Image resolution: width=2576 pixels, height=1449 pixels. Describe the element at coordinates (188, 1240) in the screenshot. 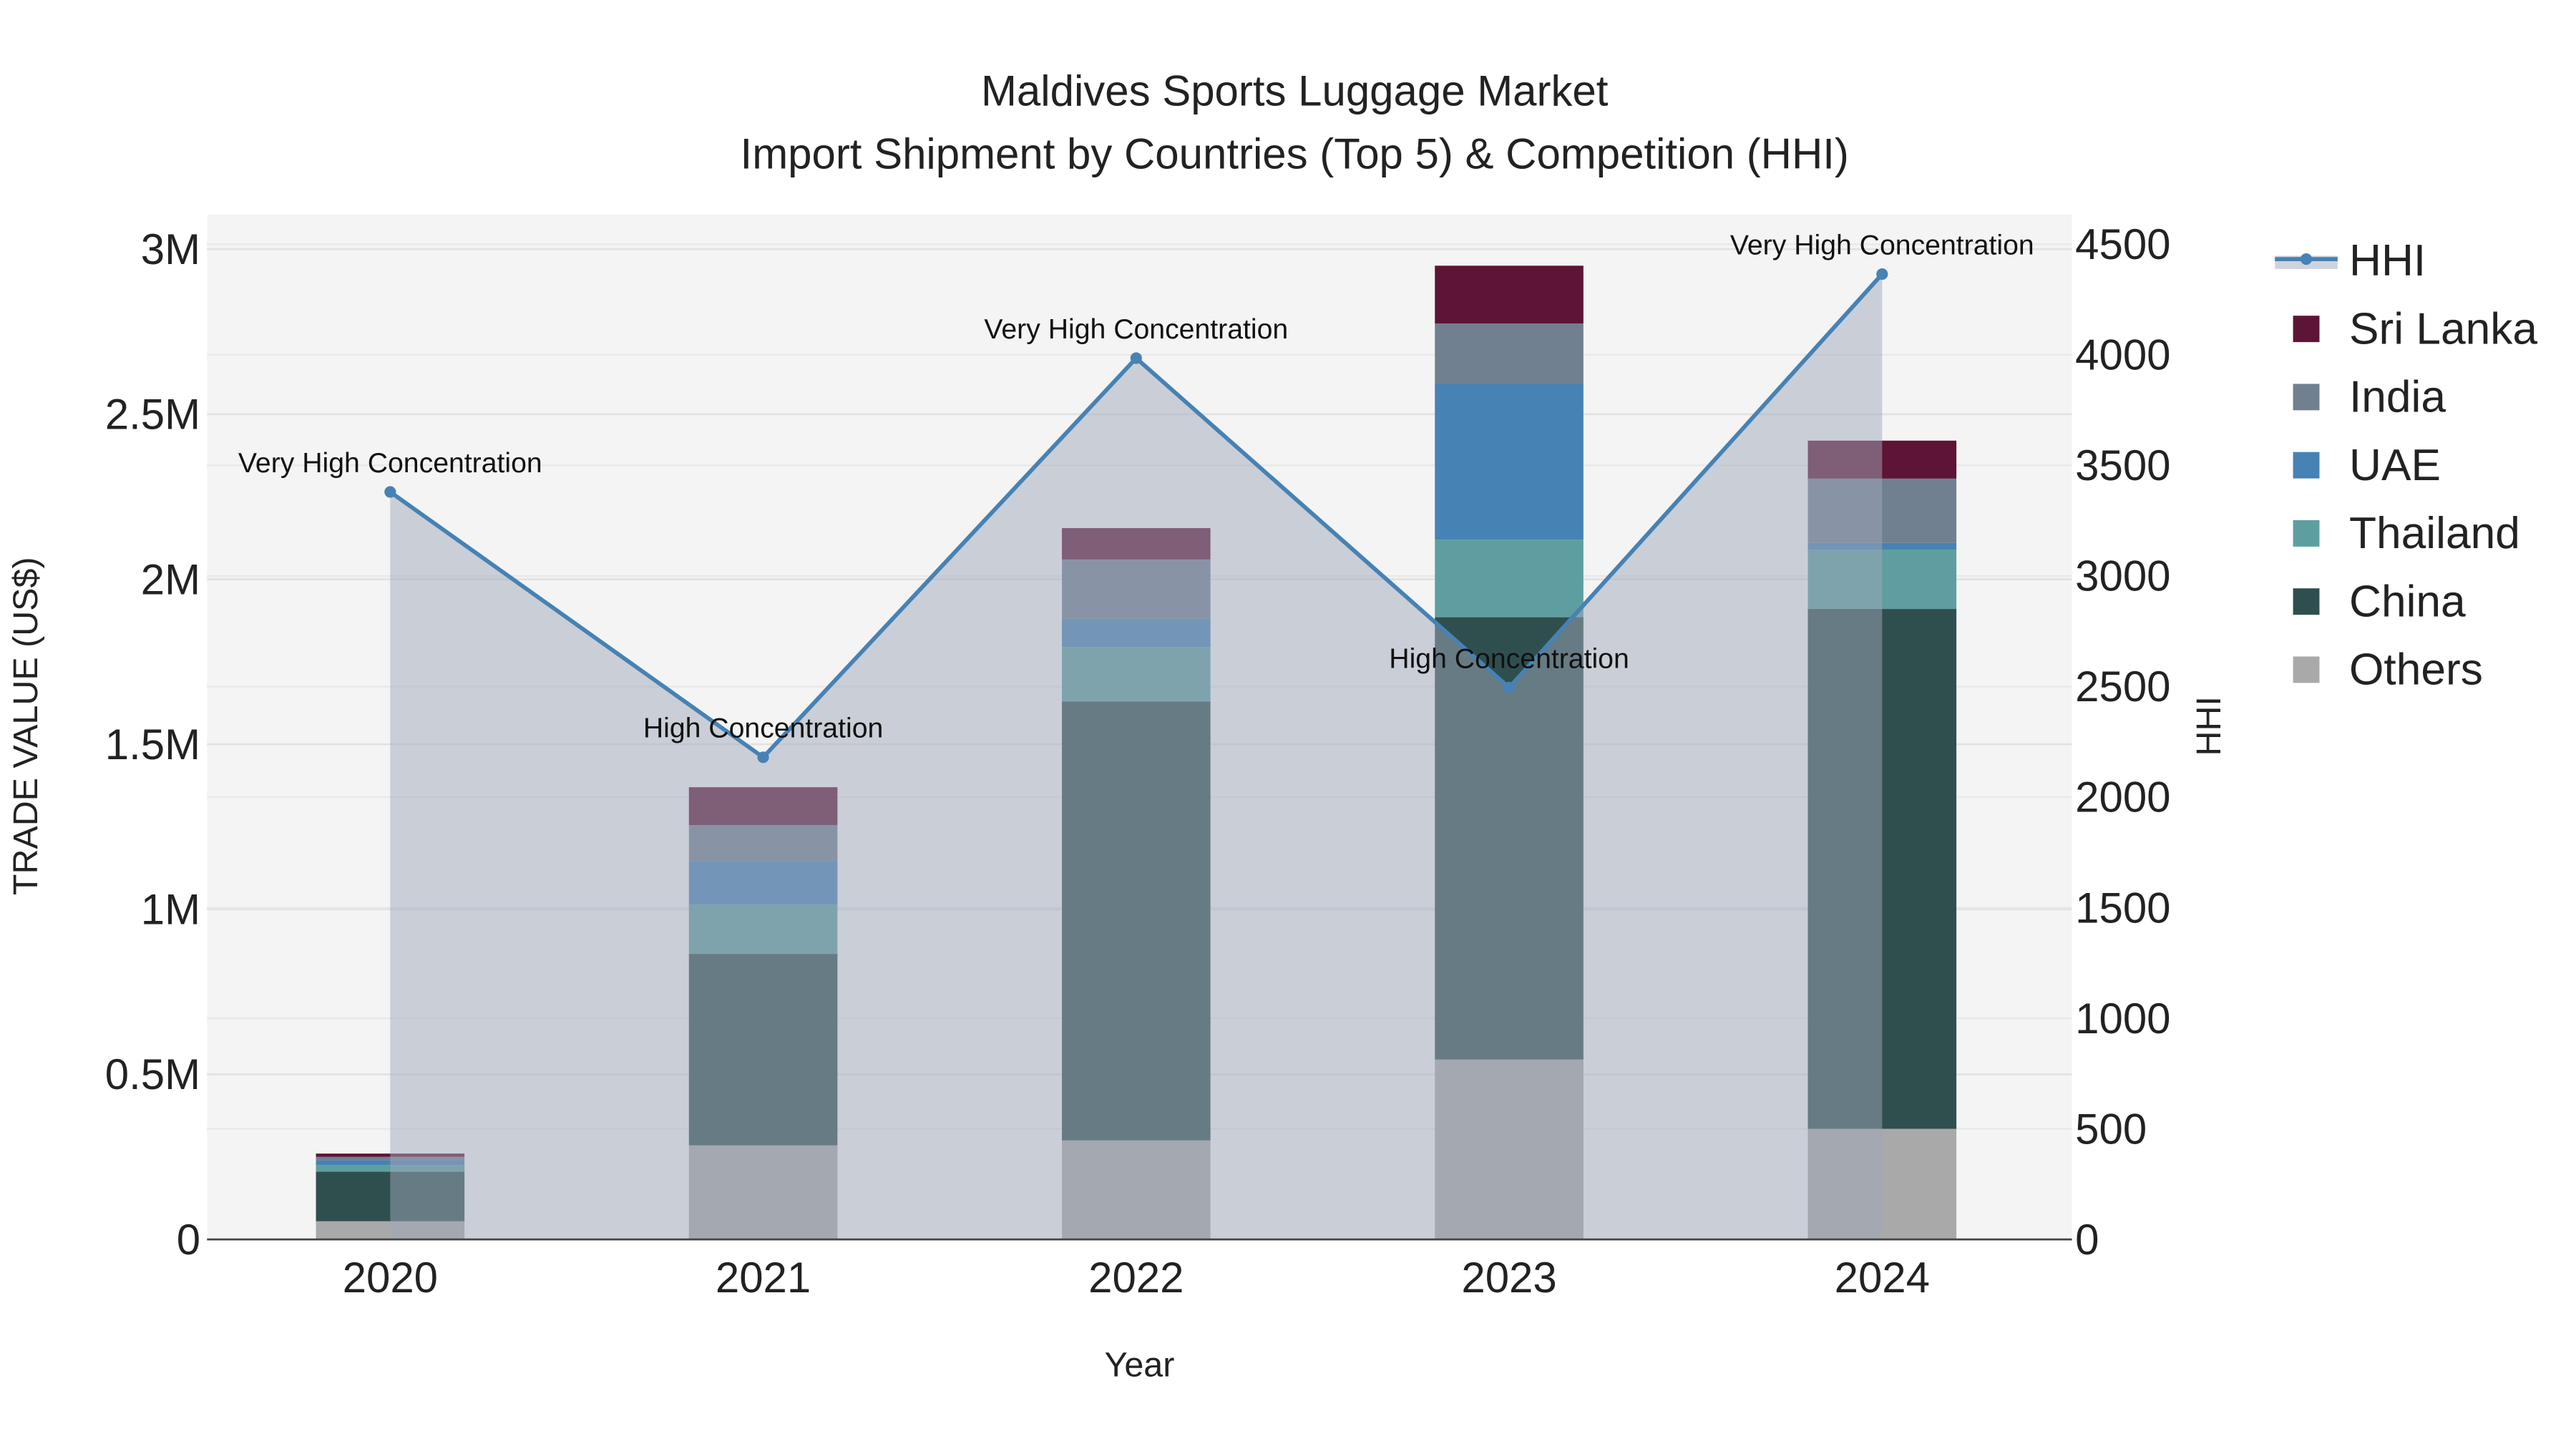

I see `y-tick-label: 0` at that location.